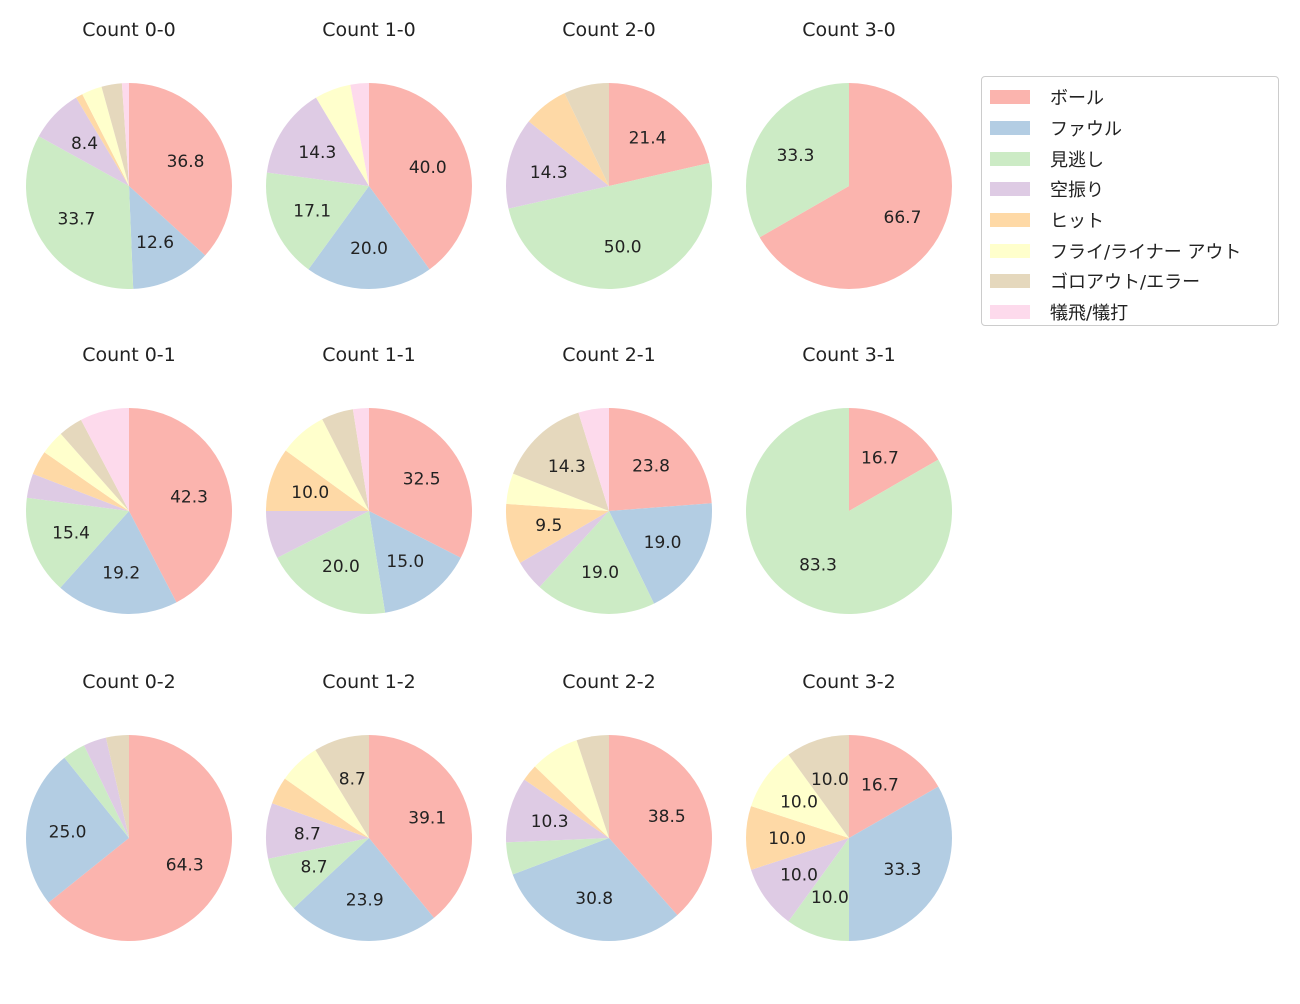 This screenshot has height=1004, width=1300. Describe the element at coordinates (422, 480) in the screenshot. I see `slice-label: 32.5` at that location.